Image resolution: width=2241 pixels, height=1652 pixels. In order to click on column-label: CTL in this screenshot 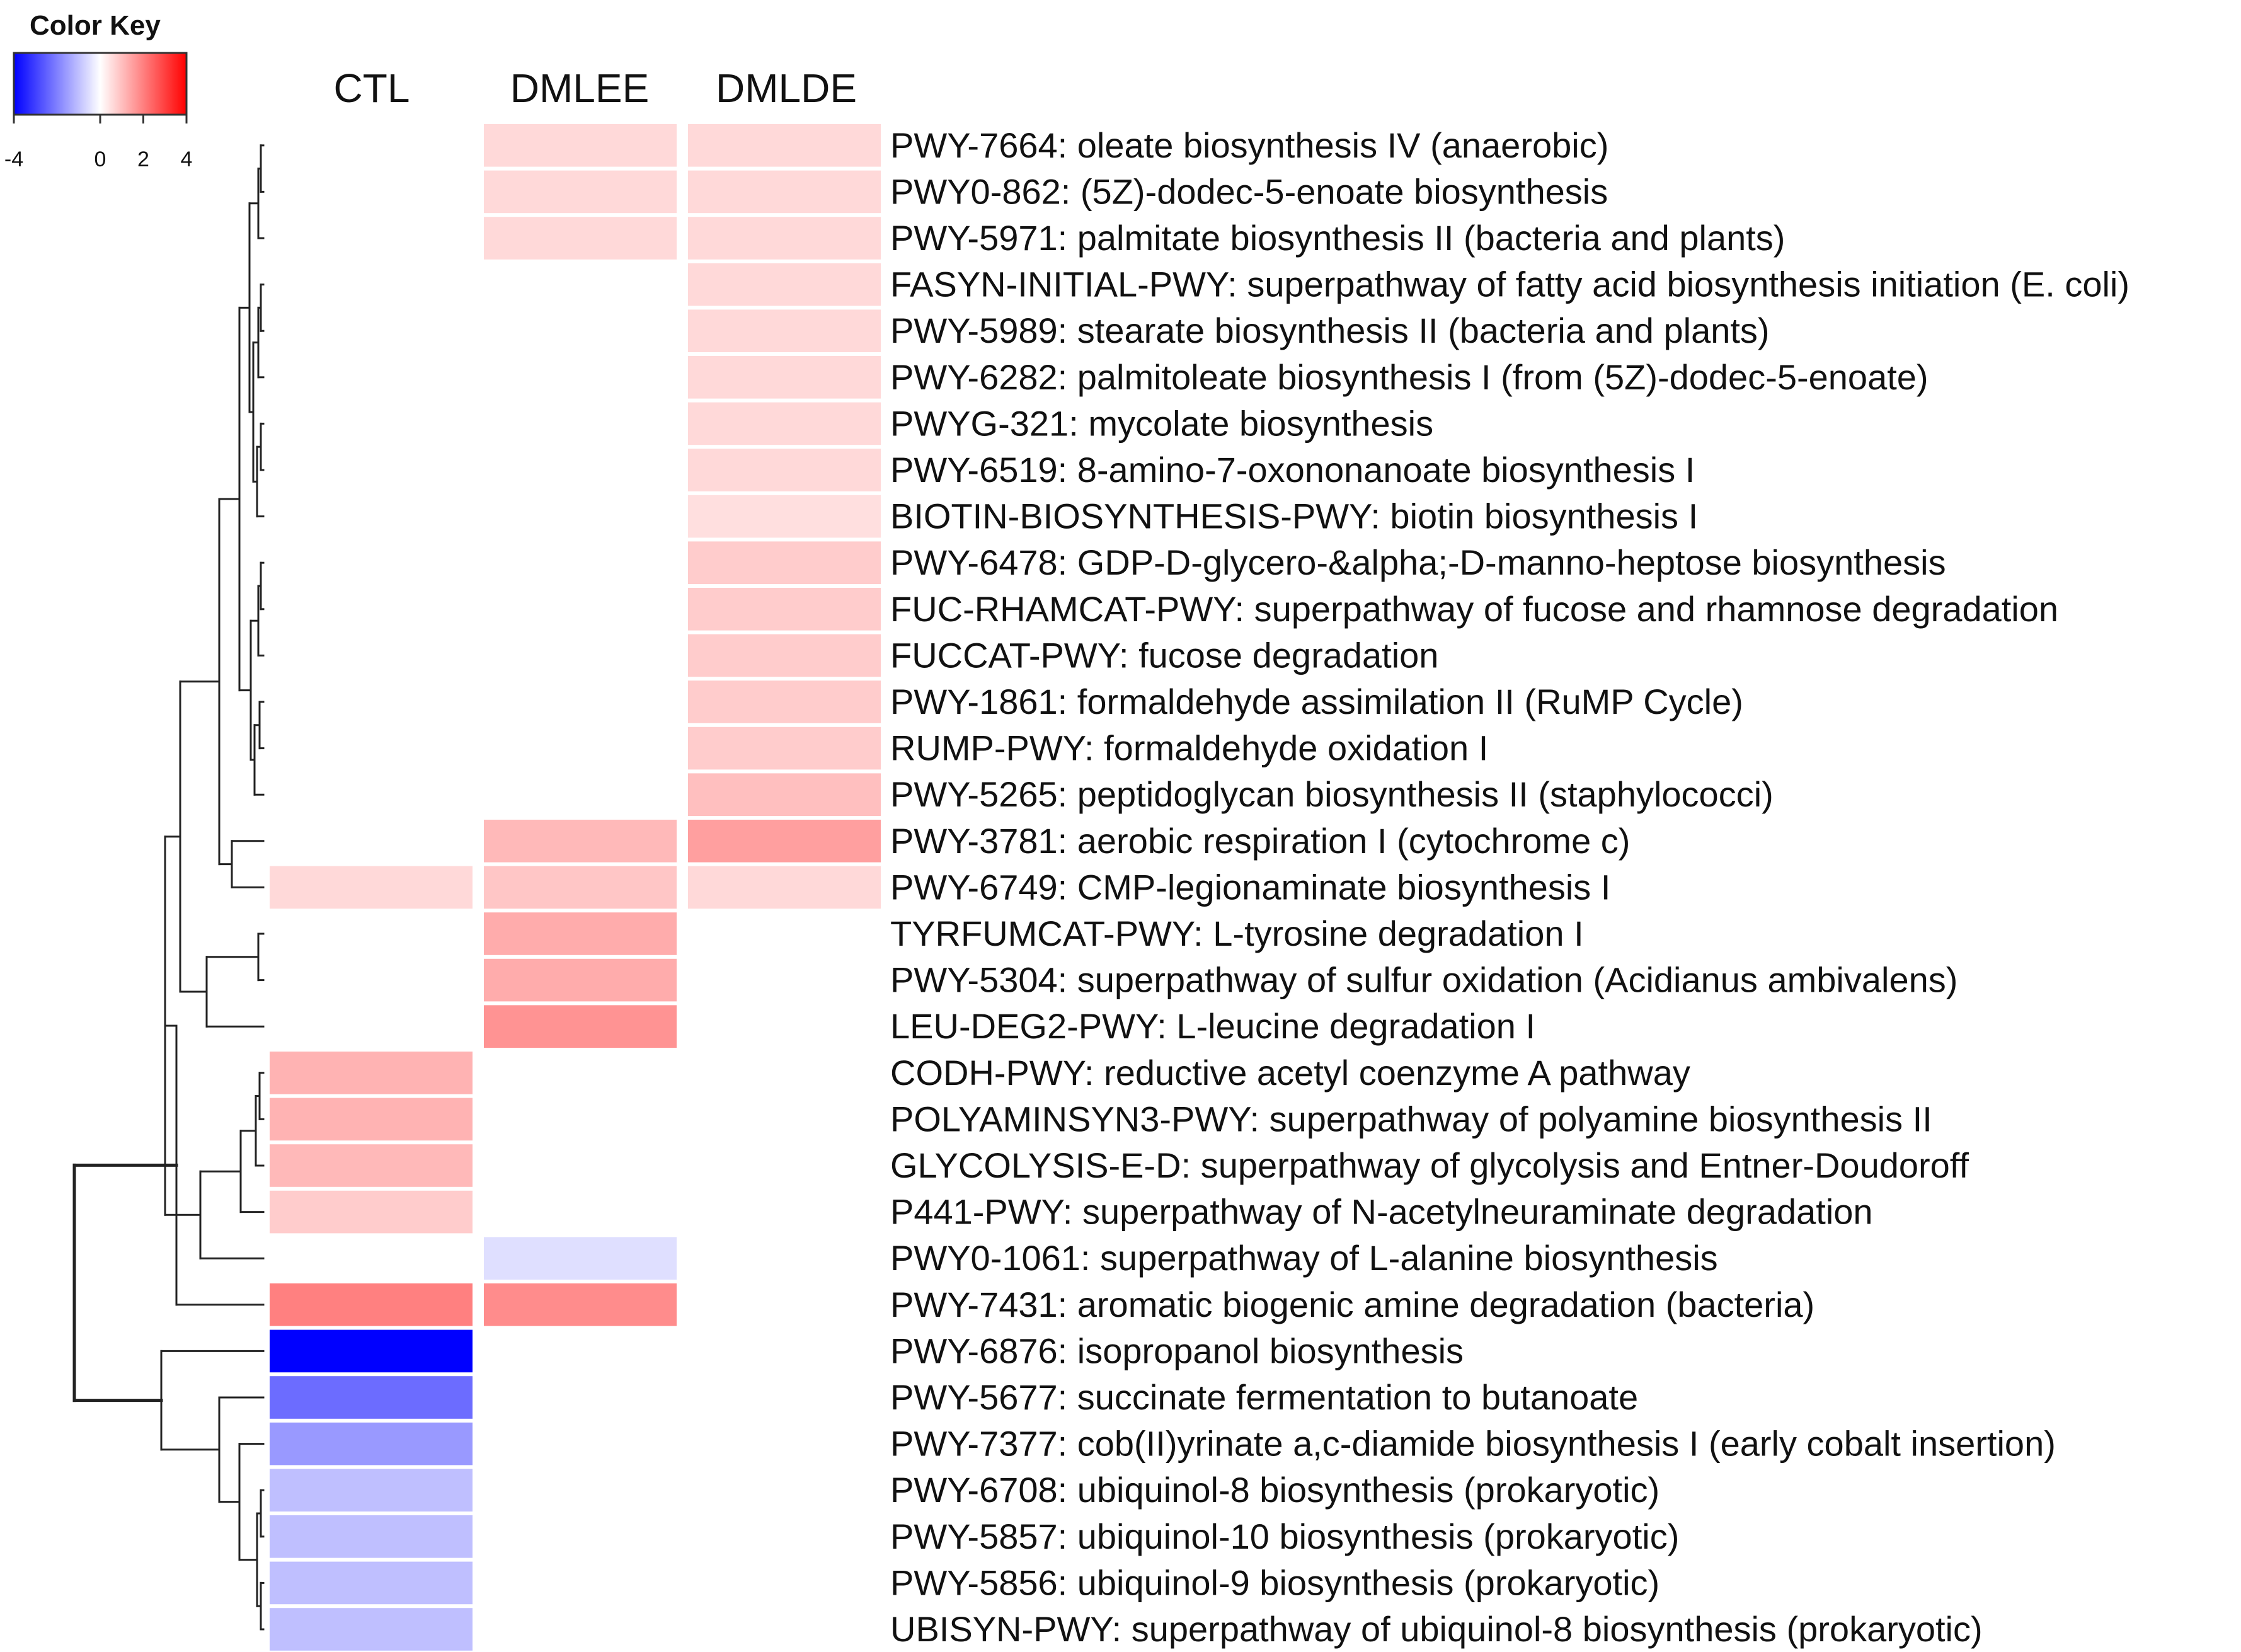, I will do `click(372, 88)`.